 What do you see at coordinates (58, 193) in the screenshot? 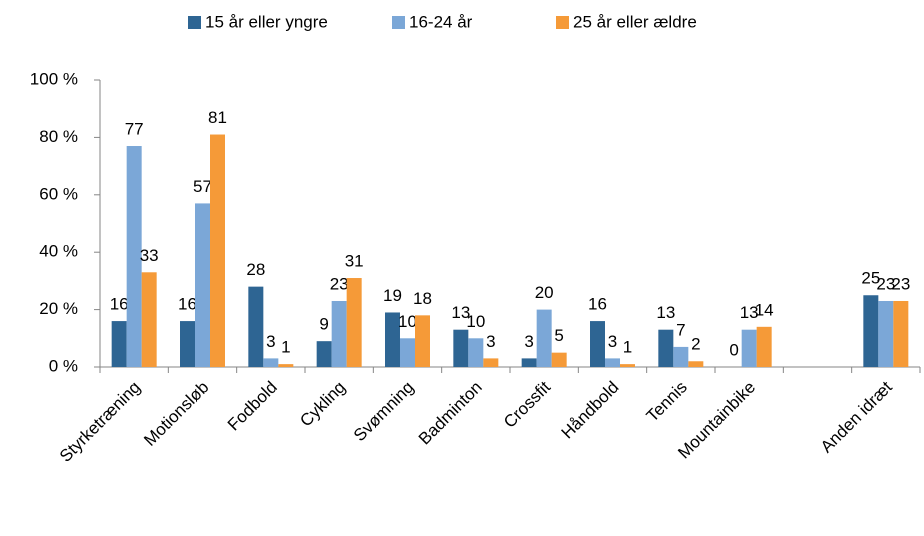
I see `y-tick-label: 60 %` at bounding box center [58, 193].